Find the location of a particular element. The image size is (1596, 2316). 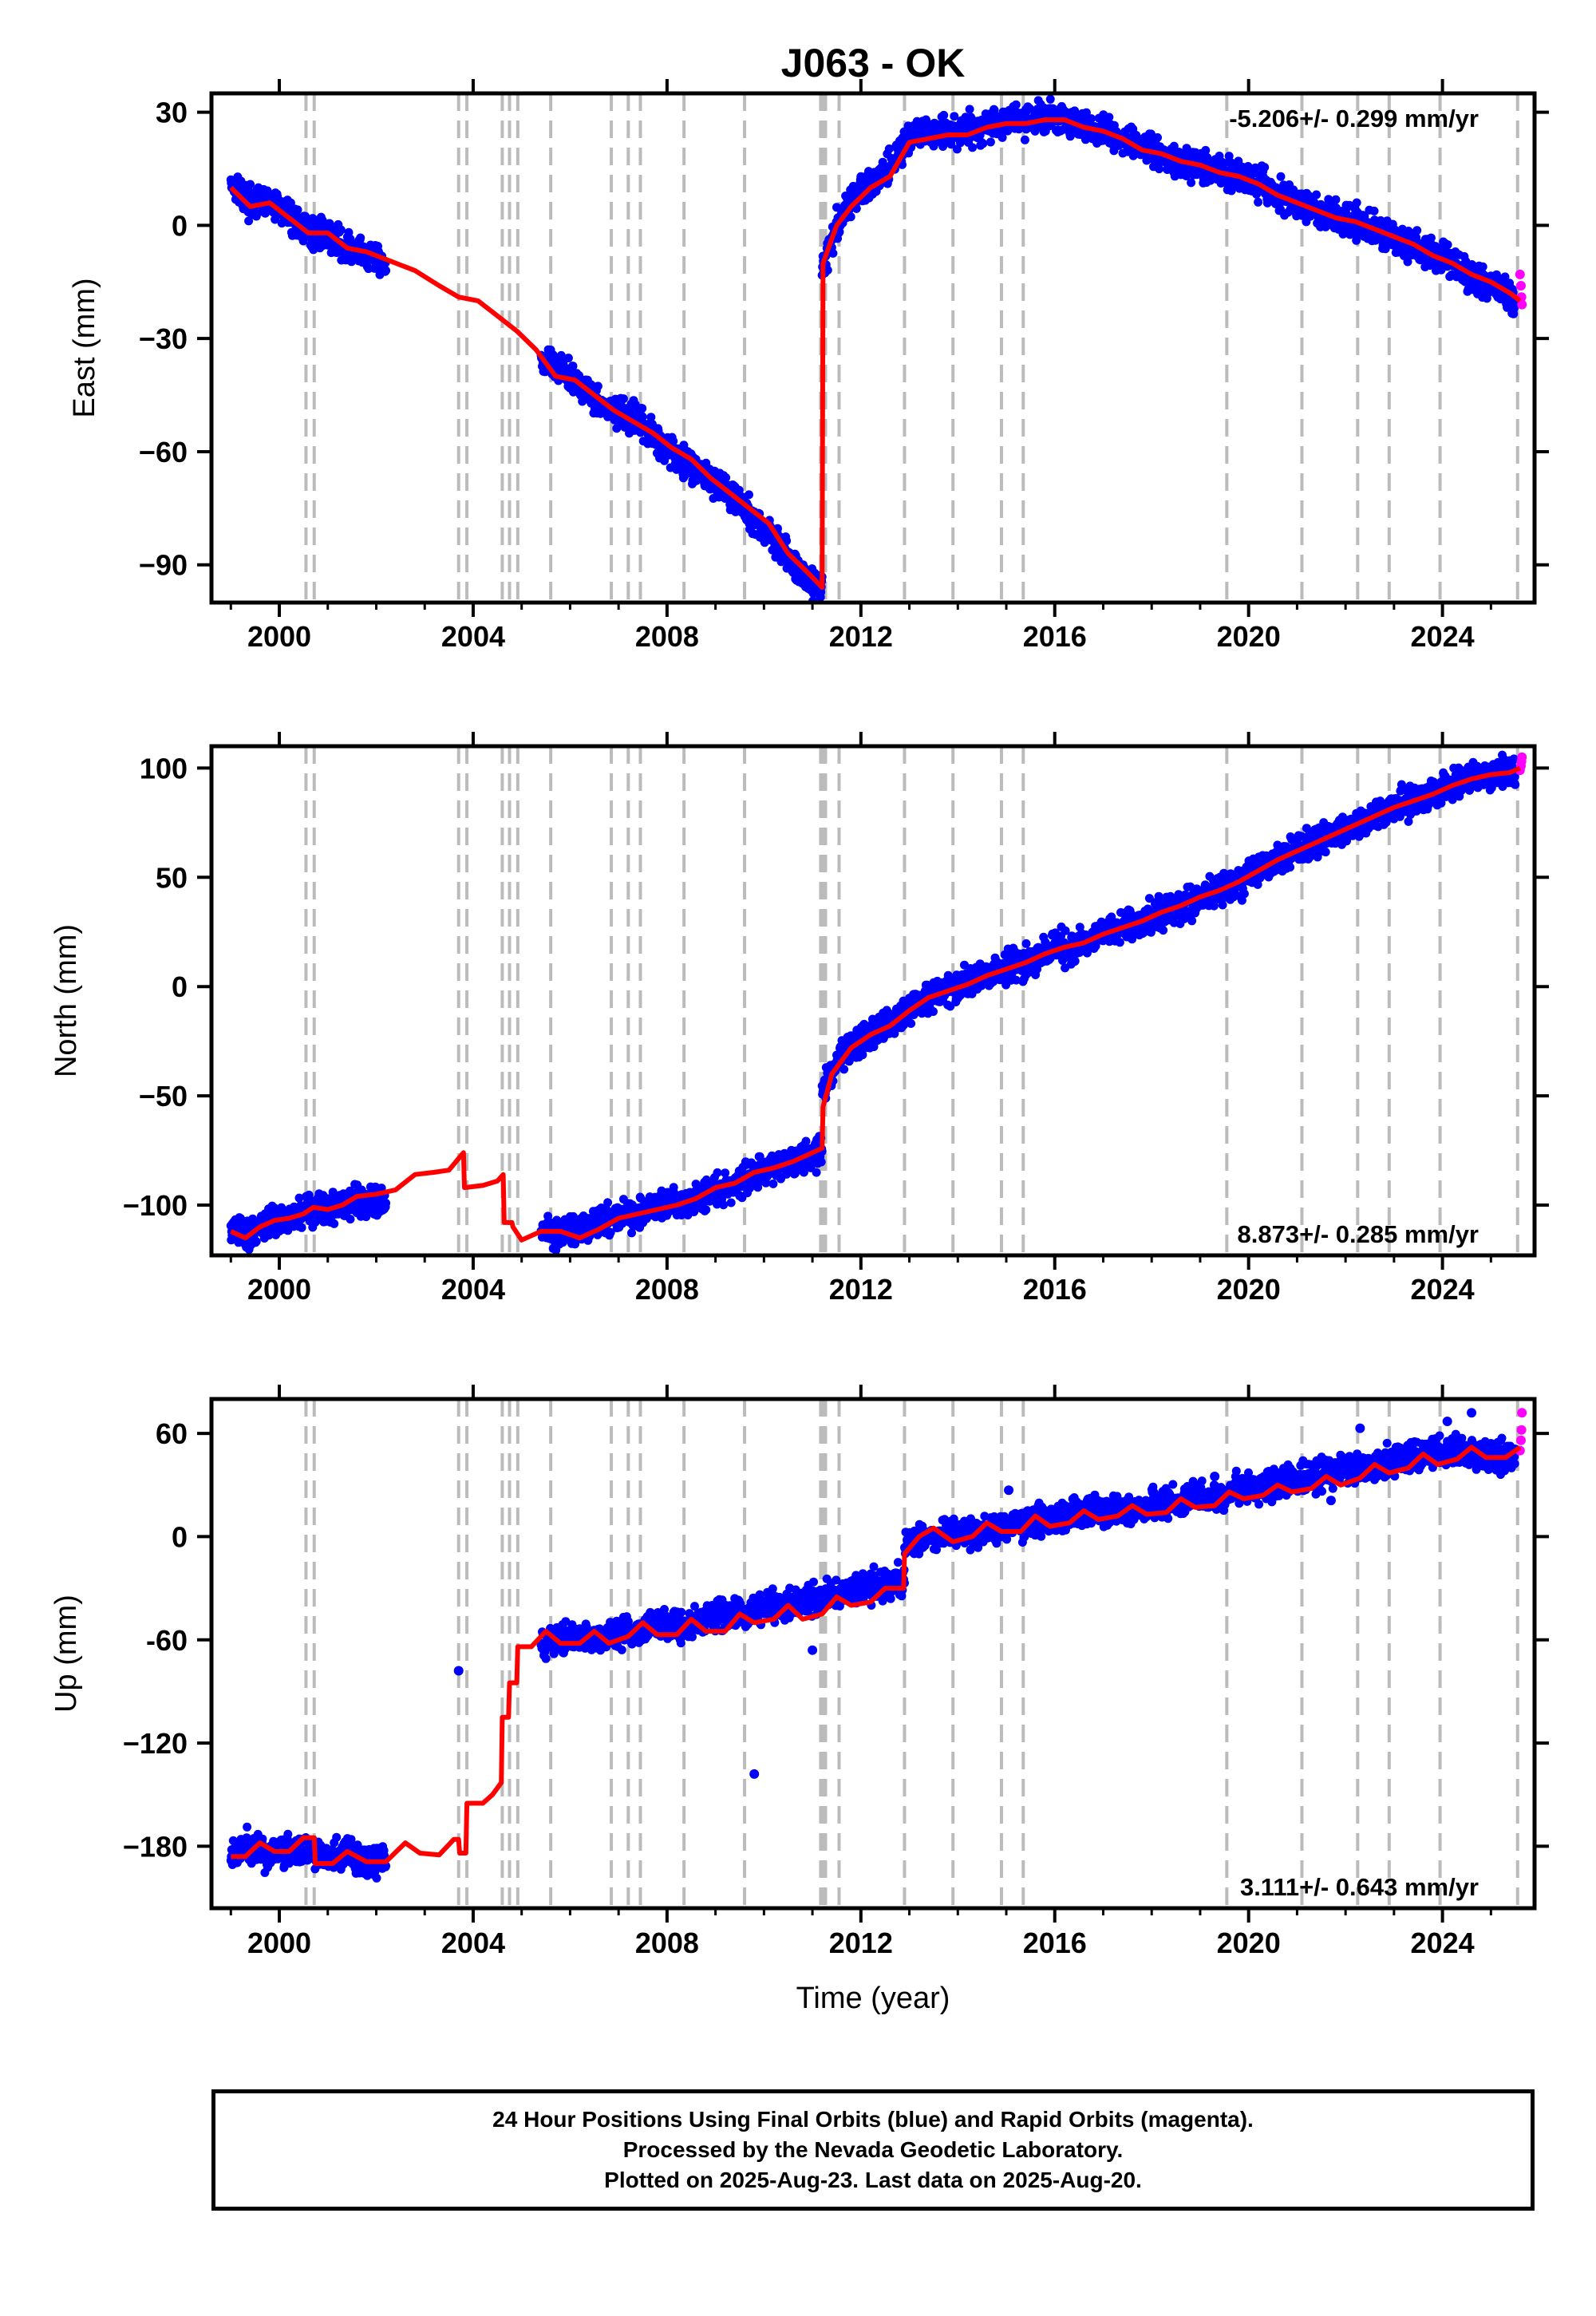

east-xtick-label: 2016 is located at coordinates (1055, 636).